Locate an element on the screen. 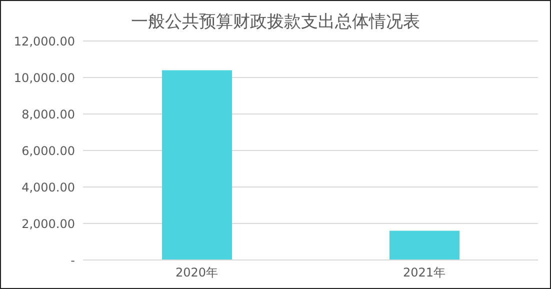 The width and height of the screenshot is (551, 289). y-tick-label: 8,000.00 is located at coordinates (48, 114).